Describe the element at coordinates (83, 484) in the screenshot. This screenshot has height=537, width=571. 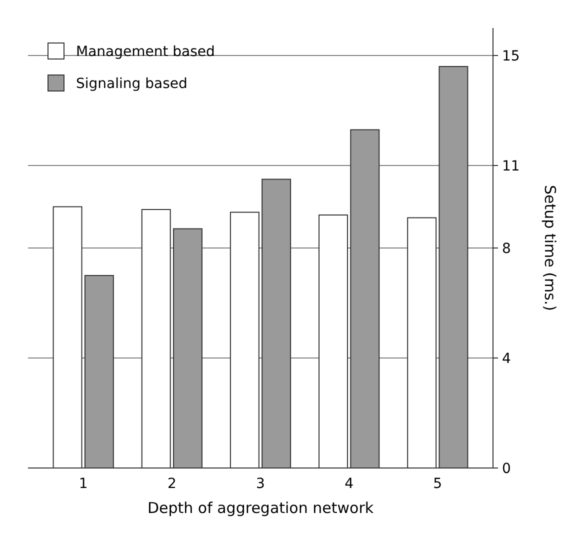
I see `x-tick-label: 1` at that location.